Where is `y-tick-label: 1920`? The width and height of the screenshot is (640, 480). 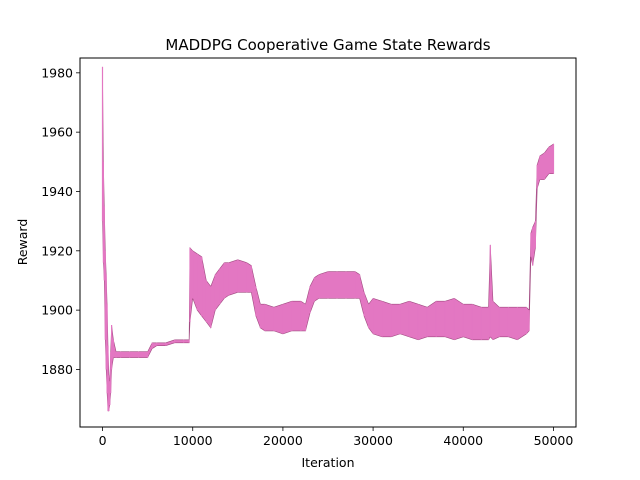
y-tick-label: 1920 is located at coordinates (57, 250).